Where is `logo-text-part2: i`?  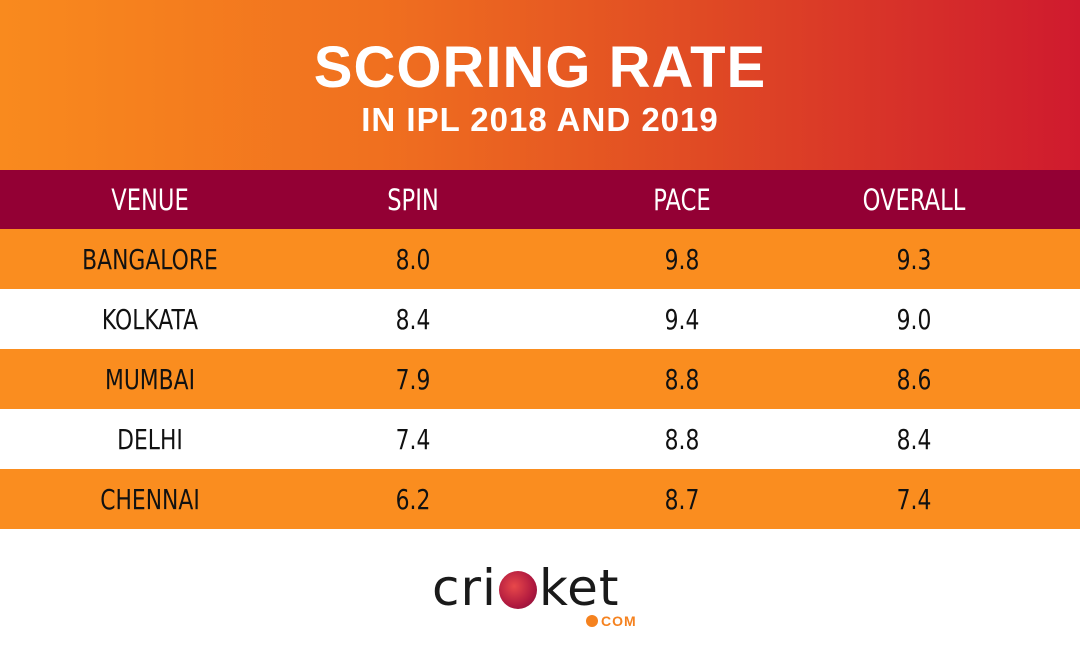
logo-text-part2: i is located at coordinates (489, 588).